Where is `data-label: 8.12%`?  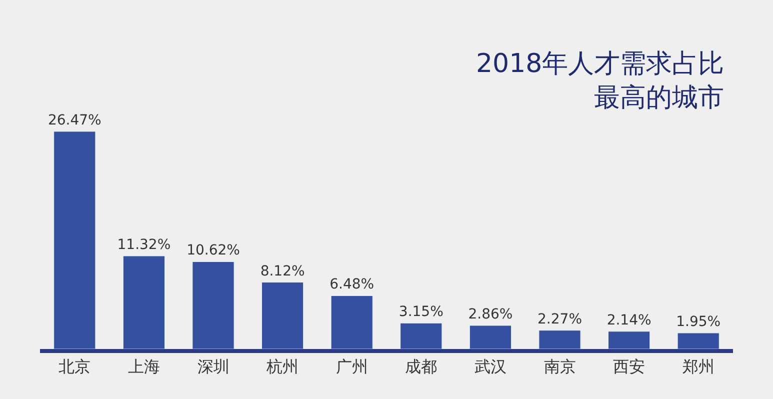 data-label: 8.12% is located at coordinates (282, 271).